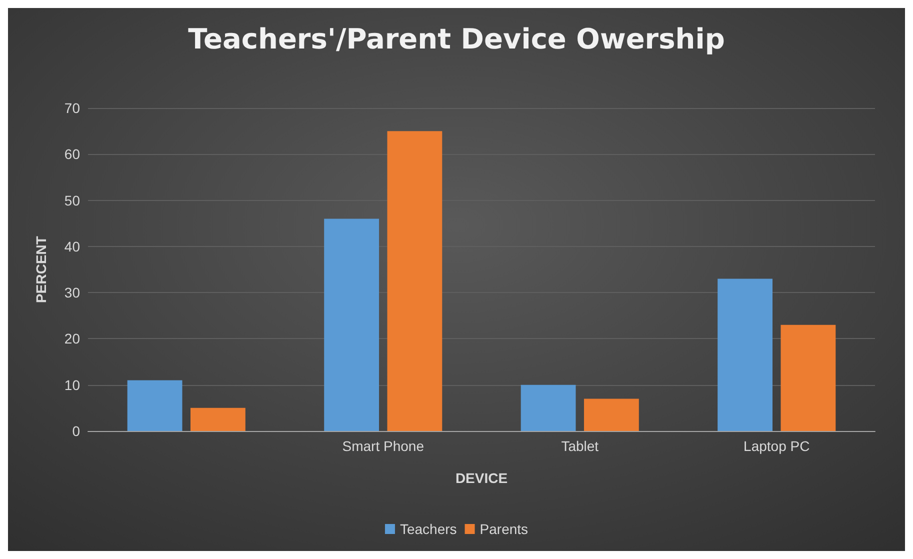  What do you see at coordinates (72, 154) in the screenshot?
I see `y-tick-label: 60` at bounding box center [72, 154].